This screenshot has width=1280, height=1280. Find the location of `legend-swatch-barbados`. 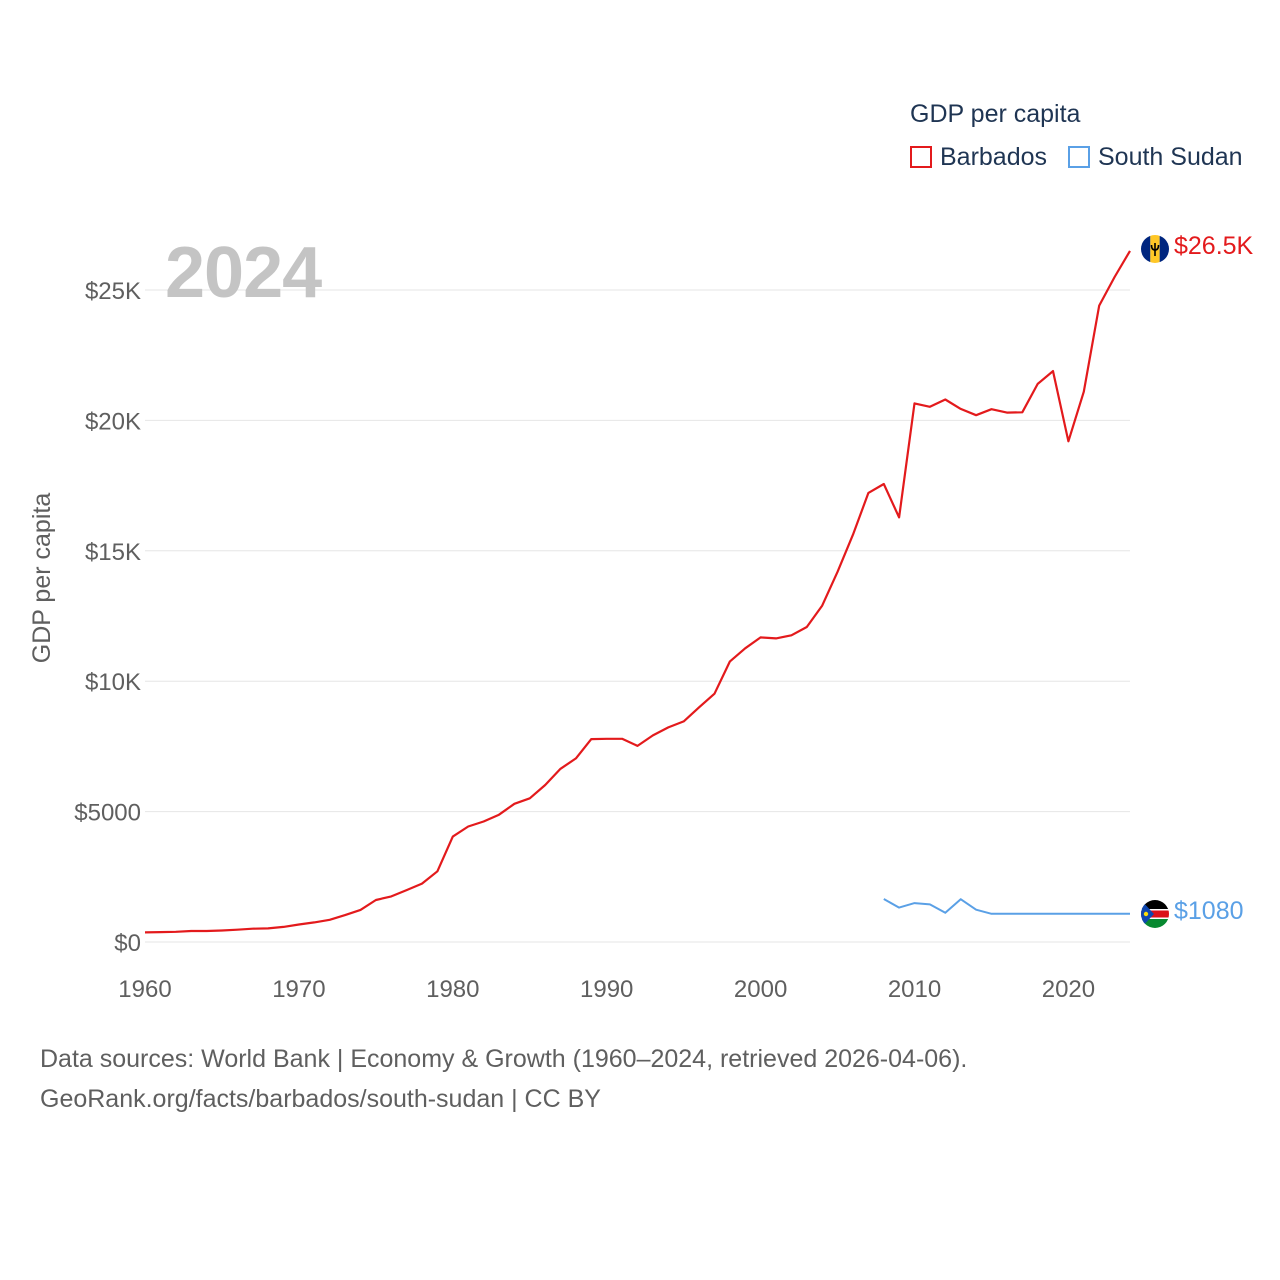

legend-swatch-barbados is located at coordinates (921, 157).